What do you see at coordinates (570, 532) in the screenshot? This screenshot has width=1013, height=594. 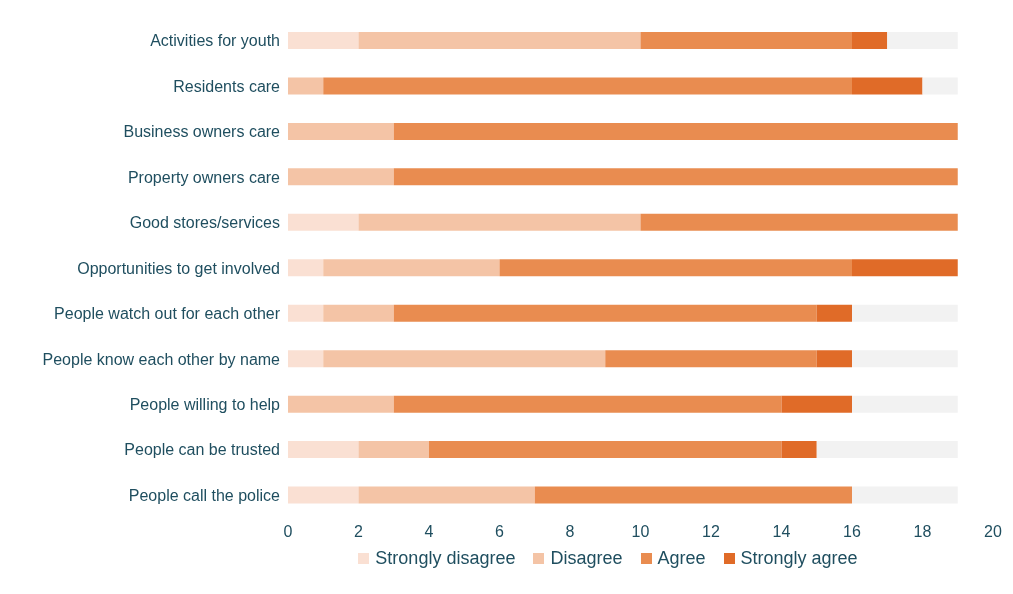 I see `x-tick-label: 8` at bounding box center [570, 532].